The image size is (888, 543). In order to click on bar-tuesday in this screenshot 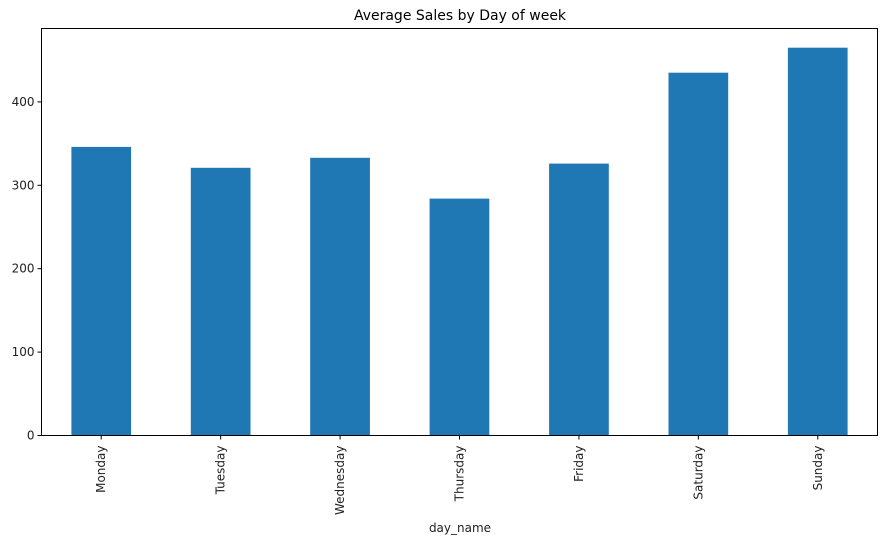, I will do `click(220, 301)`.